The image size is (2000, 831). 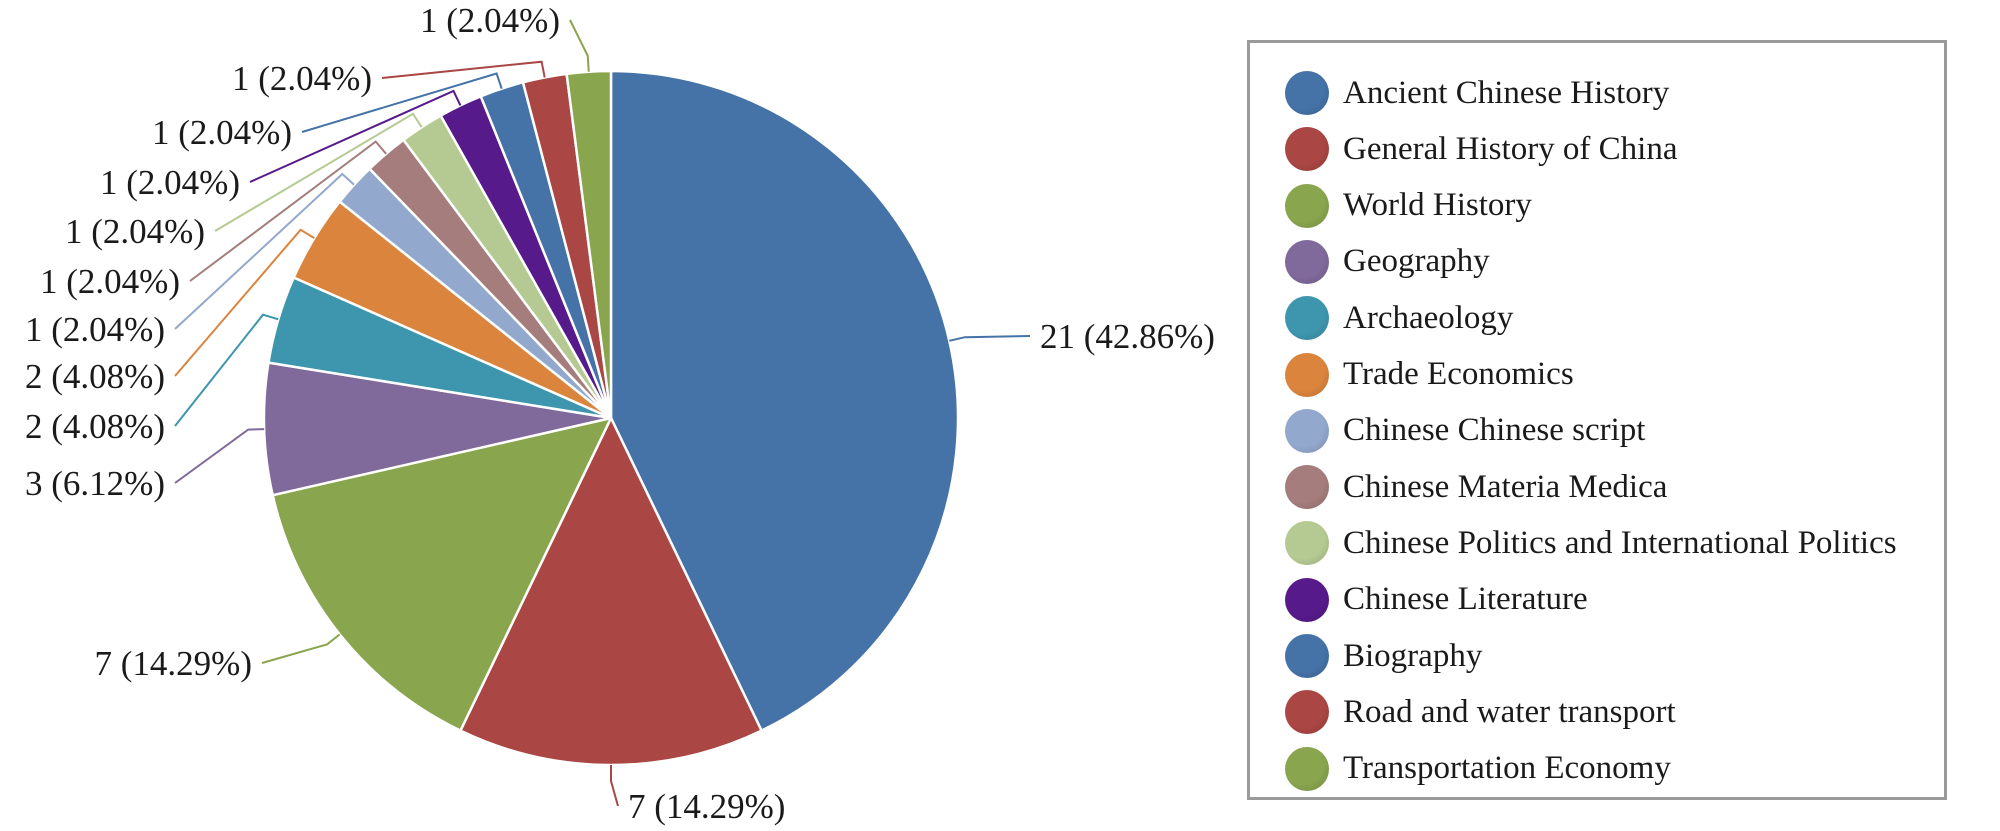 What do you see at coordinates (1494, 430) in the screenshot?
I see `legend-label: Chinese Chinese script` at bounding box center [1494, 430].